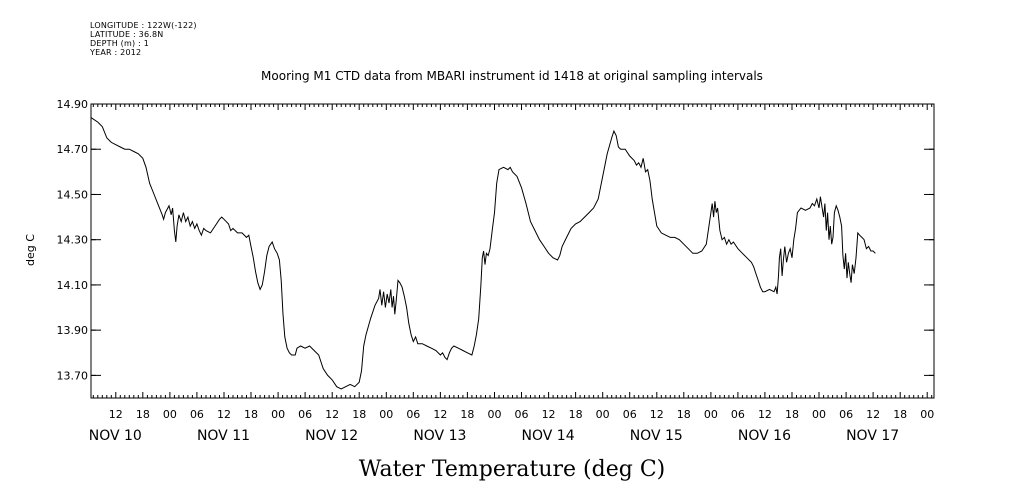 This screenshot has height=504, width=1009. Describe the element at coordinates (30, 250) in the screenshot. I see `y-axis-label: deg C` at that location.